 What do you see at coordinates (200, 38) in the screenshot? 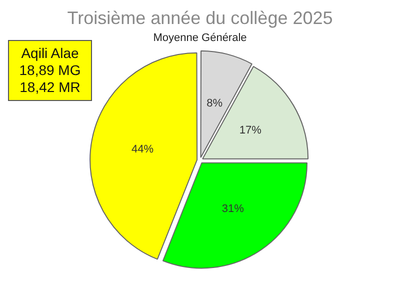
I see `chart-subtitle: Moyenne Générale` at bounding box center [200, 38].